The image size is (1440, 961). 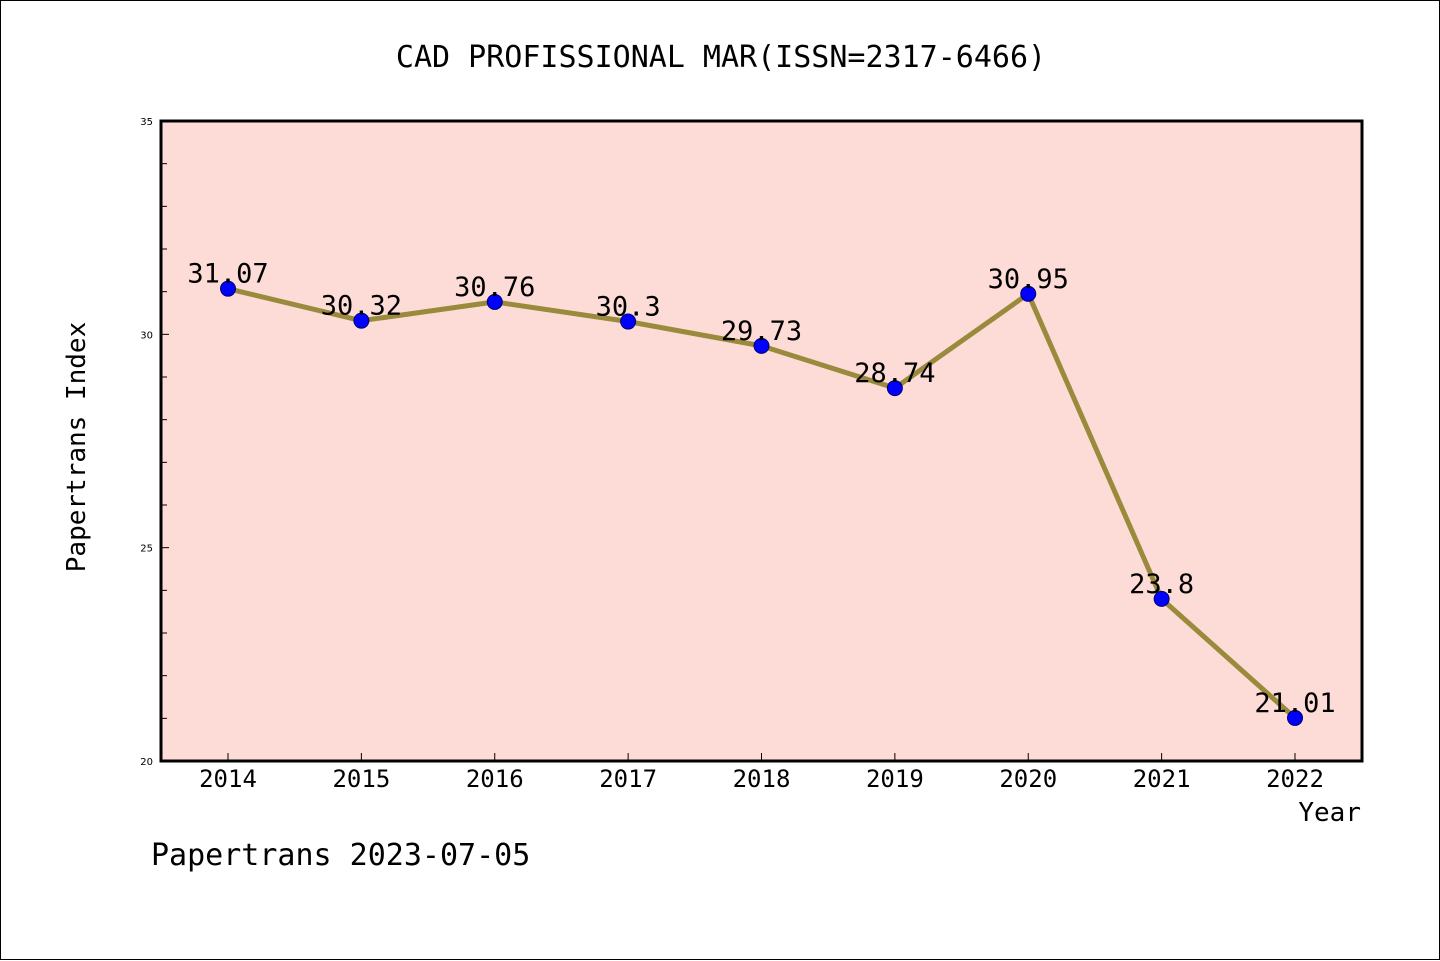 I want to click on x-tick-label: 2018, so click(x=762, y=779).